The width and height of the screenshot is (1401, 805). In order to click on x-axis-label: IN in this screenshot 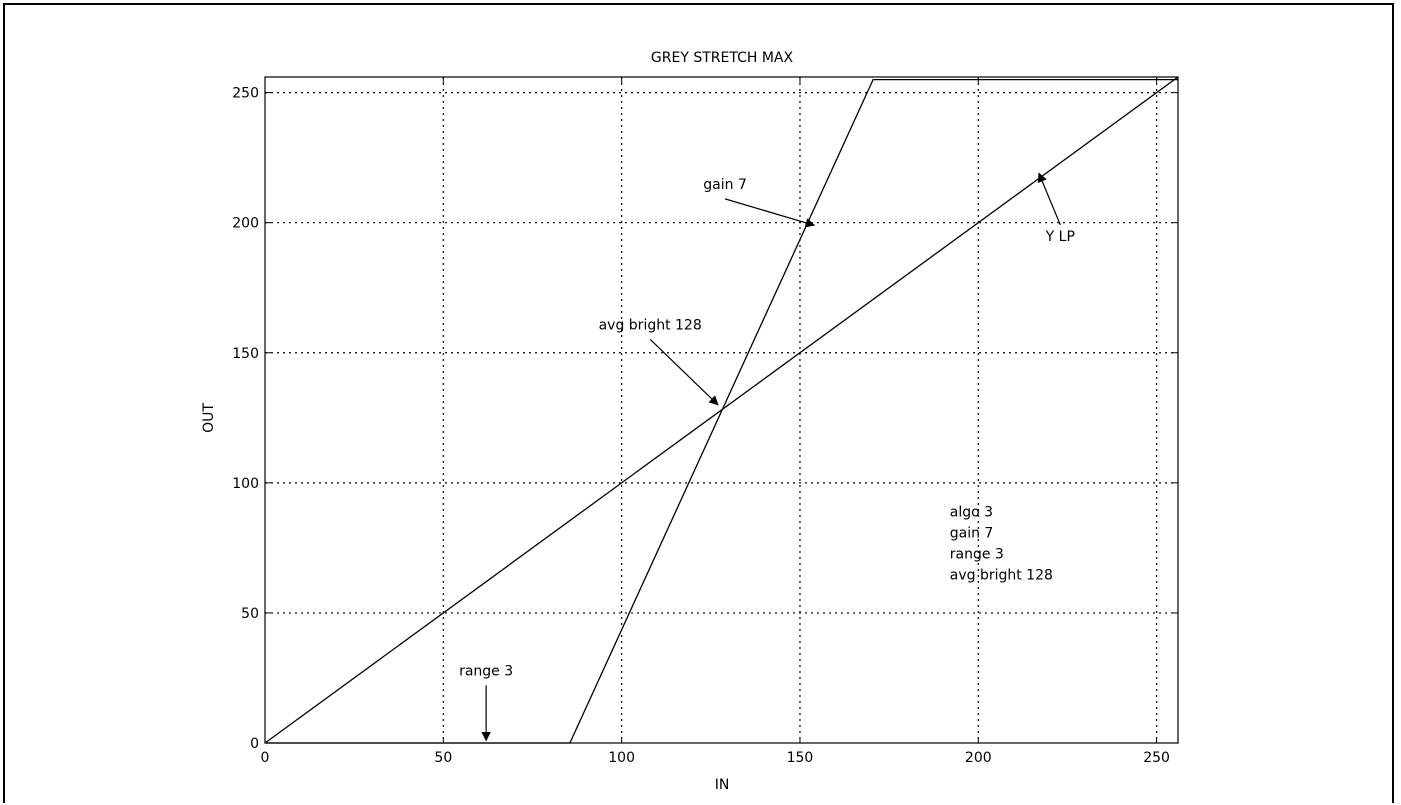, I will do `click(722, 785)`.